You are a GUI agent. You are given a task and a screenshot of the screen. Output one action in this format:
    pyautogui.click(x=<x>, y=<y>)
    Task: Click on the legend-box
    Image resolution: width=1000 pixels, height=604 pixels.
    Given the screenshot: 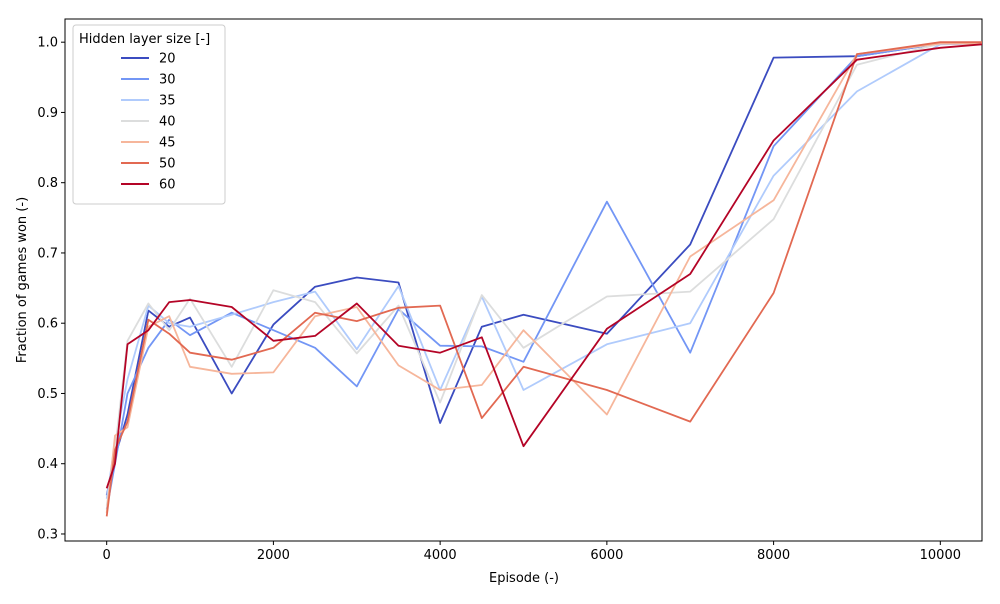 What is the action you would take?
    pyautogui.click(x=149, y=114)
    